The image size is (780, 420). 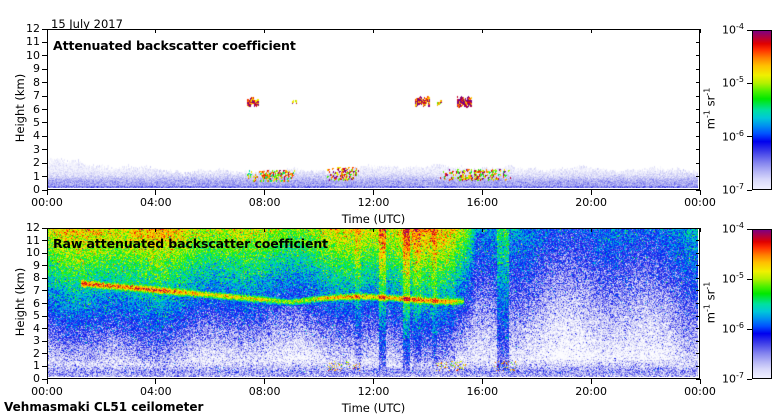 I want to click on x-tick-label-6: 00:00, so click(x=700, y=391).